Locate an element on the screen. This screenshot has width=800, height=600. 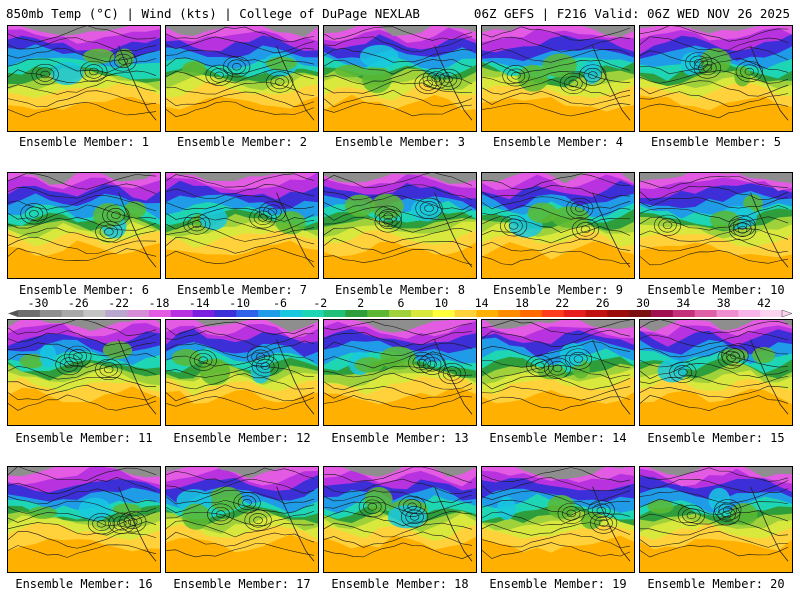
colorbar-tick-label: 14 is located at coordinates (481, 303).